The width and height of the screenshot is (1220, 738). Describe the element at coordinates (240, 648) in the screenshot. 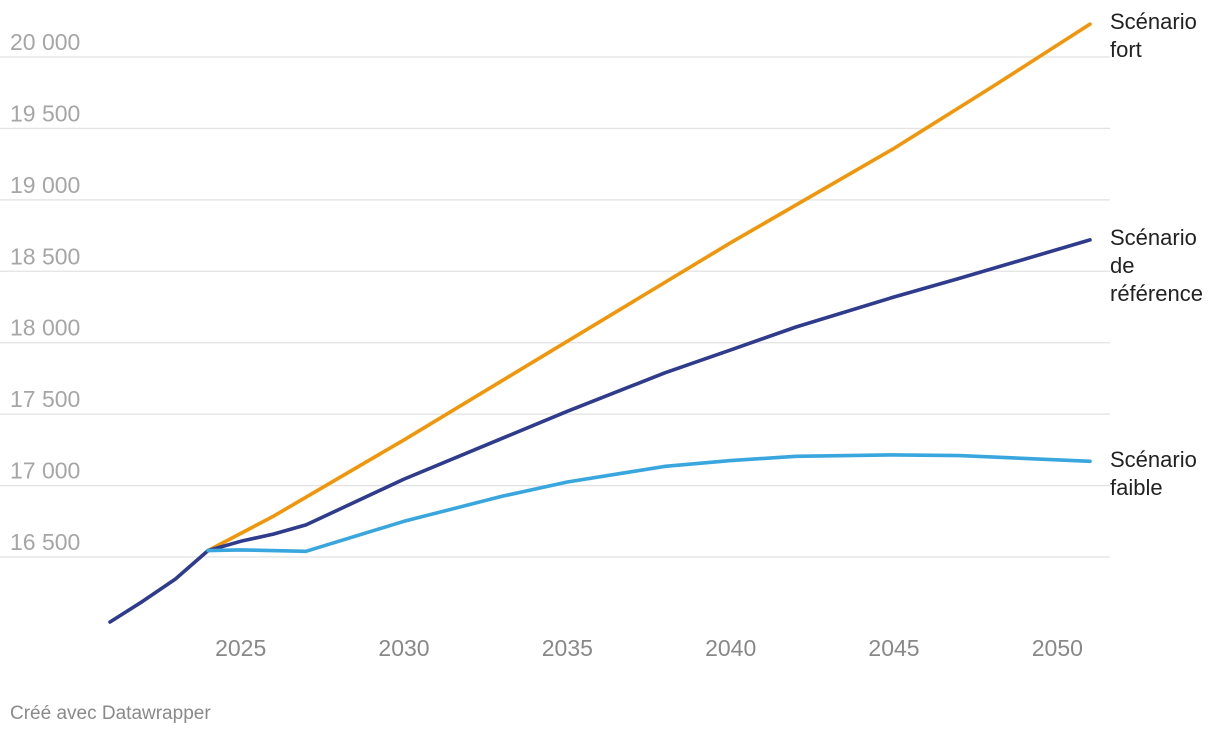

I see `x-tick-label: 2025` at that location.